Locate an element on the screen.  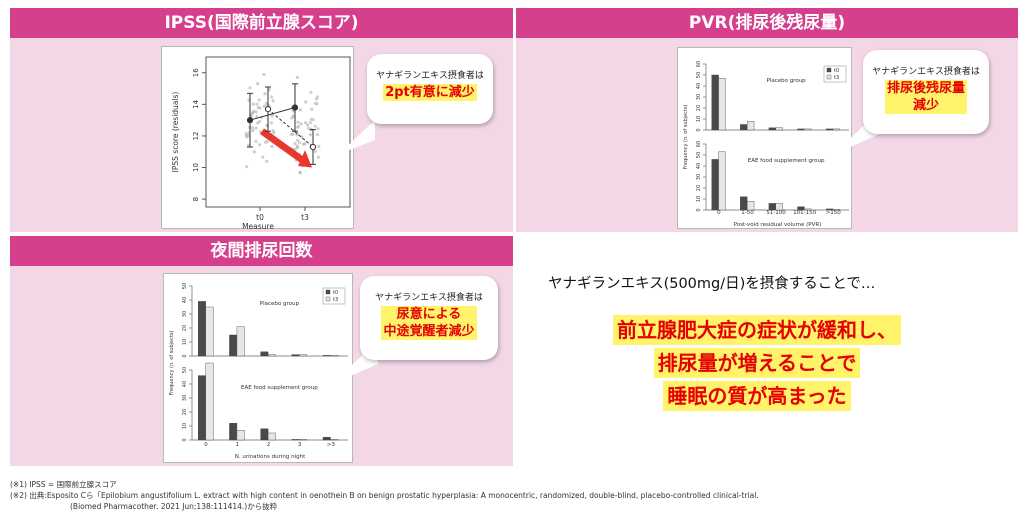
x-tick-label: 2 is located at coordinates (269, 445).